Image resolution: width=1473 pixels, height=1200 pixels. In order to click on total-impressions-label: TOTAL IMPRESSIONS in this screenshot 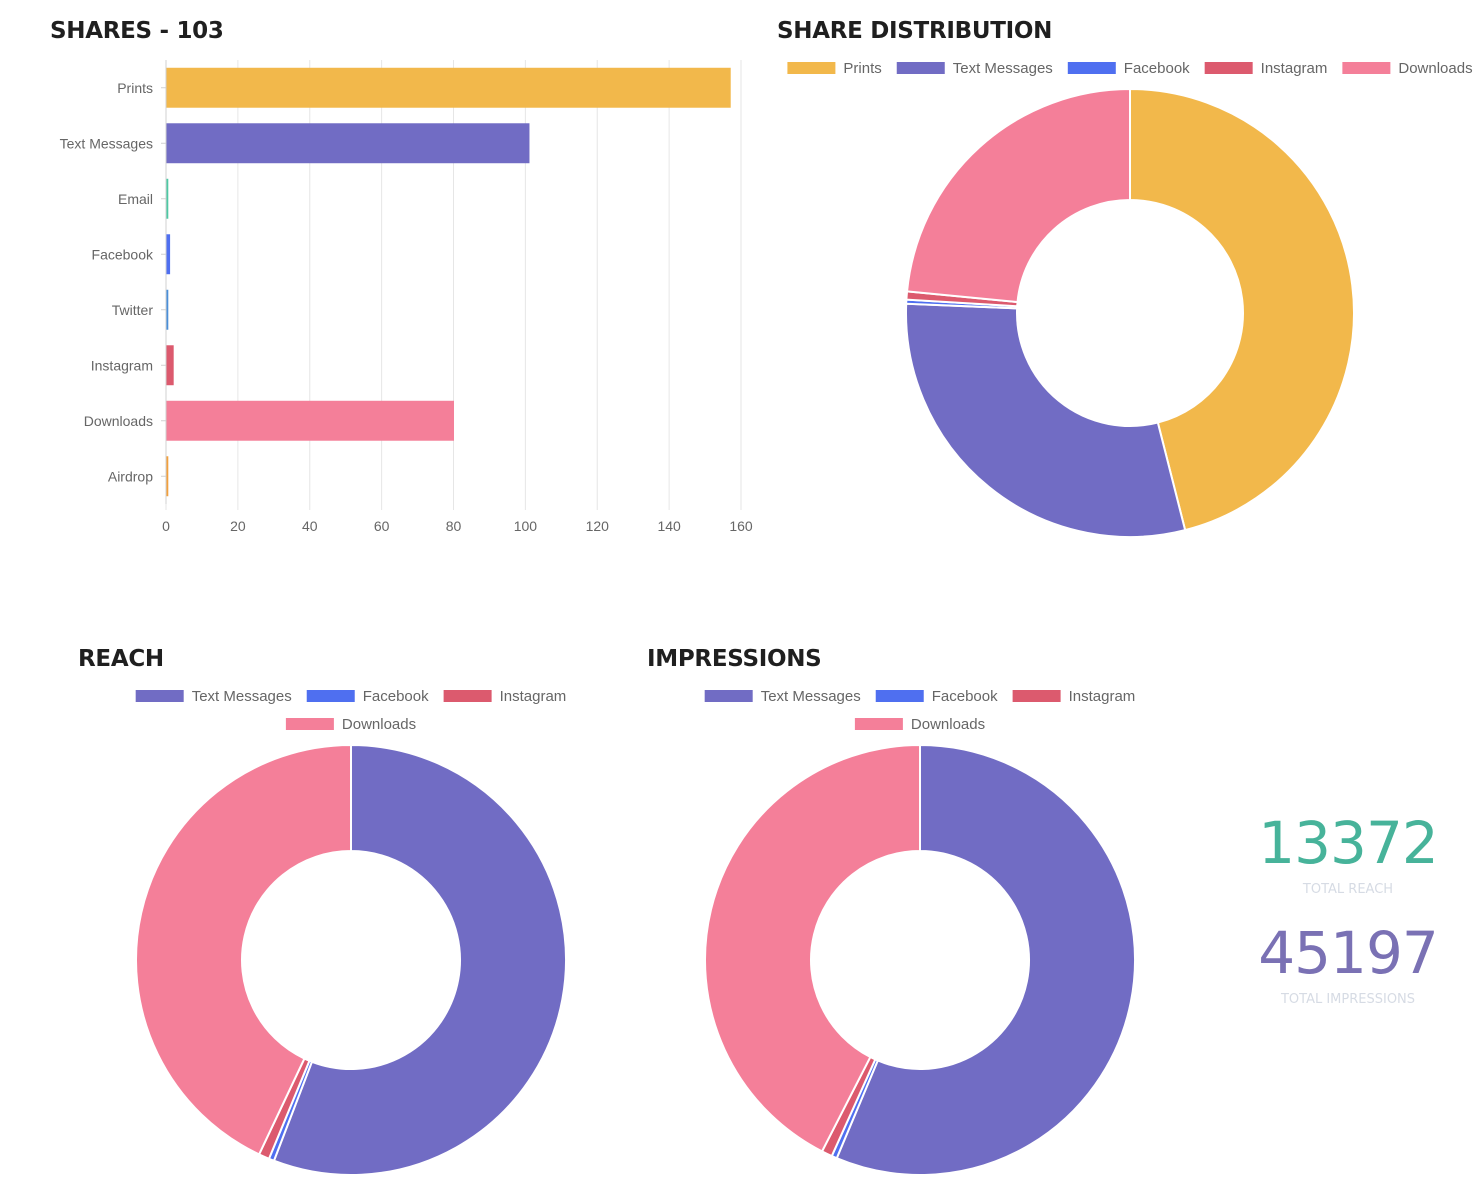, I will do `click(1348, 999)`.